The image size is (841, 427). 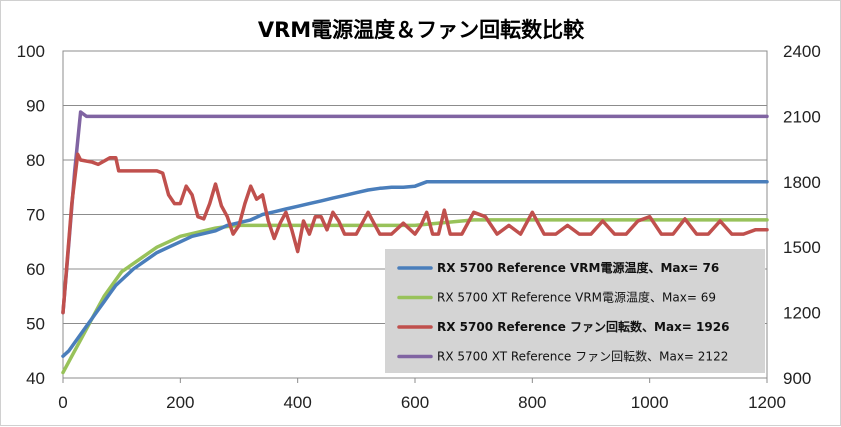 What do you see at coordinates (802, 313) in the screenshot?
I see `y-right-tick-label: 1200` at bounding box center [802, 313].